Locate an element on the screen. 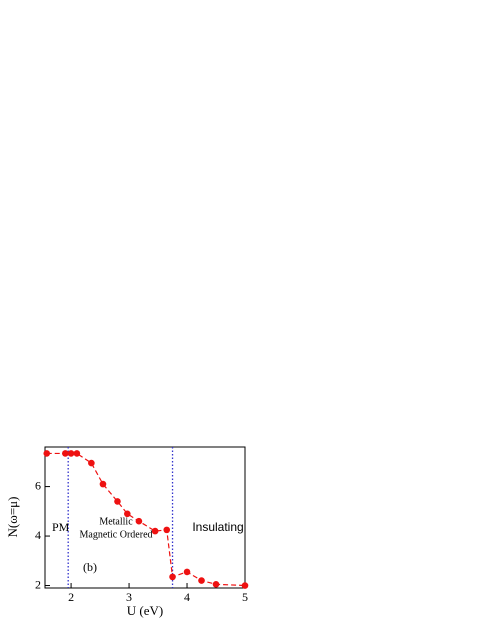  annotation: Magnetic Ordered is located at coordinates (115, 534).